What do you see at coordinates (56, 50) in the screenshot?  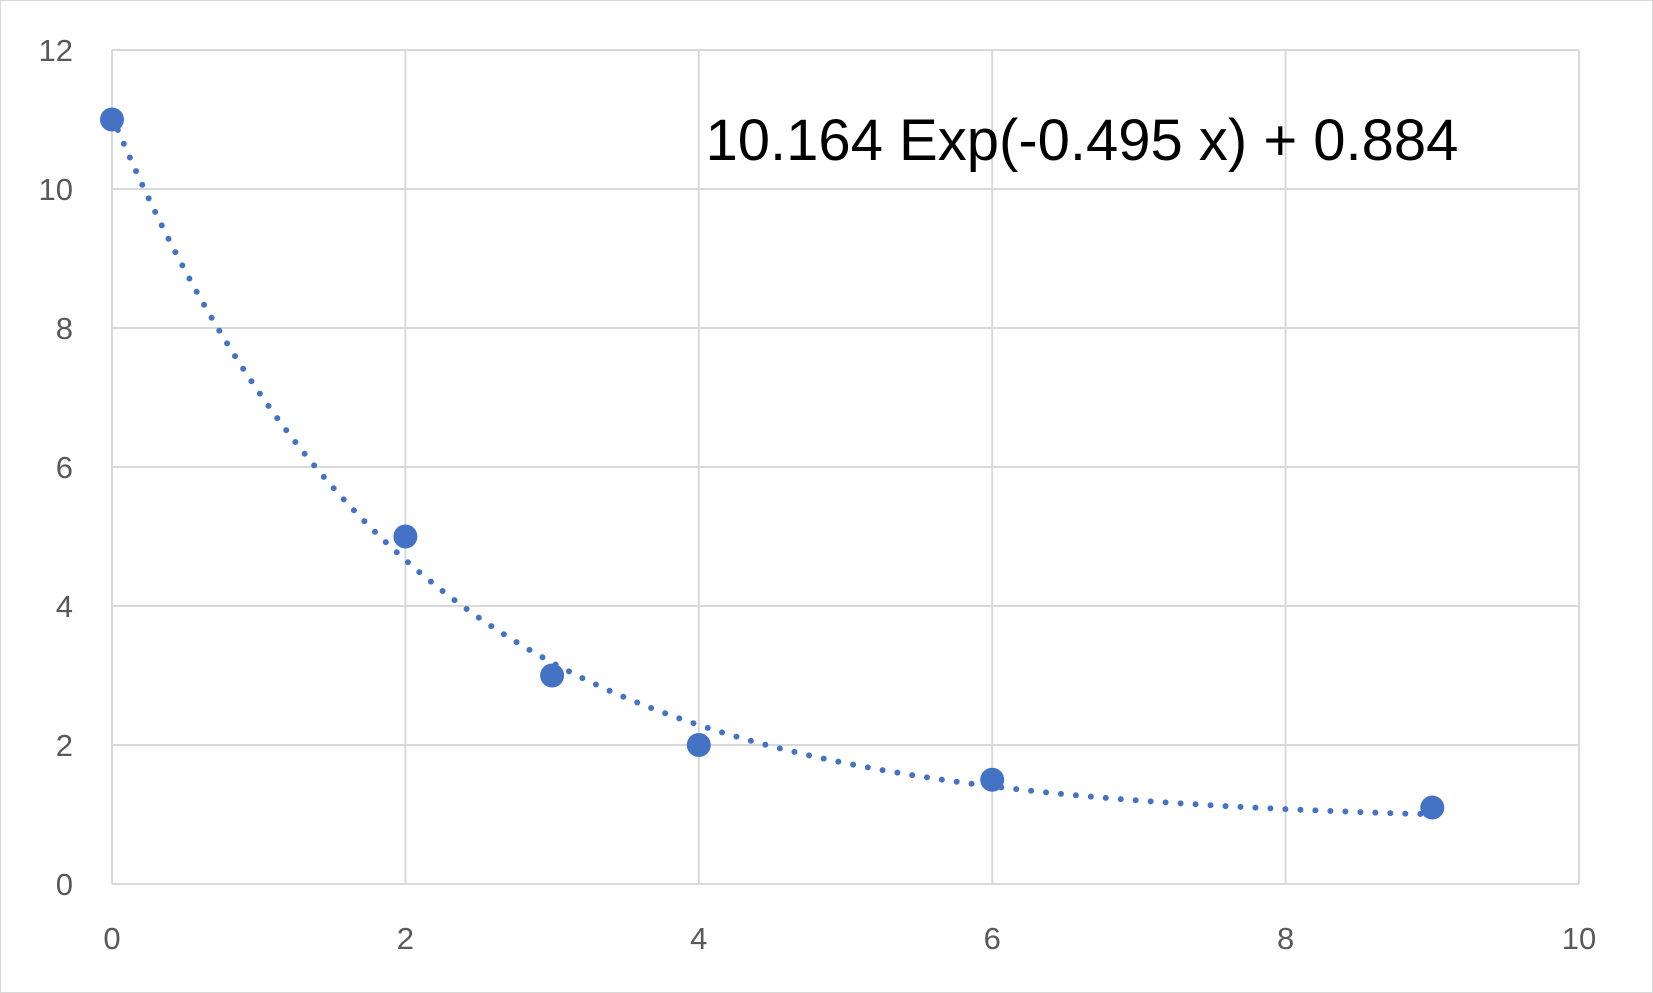 I see `y-tick-label: 12` at bounding box center [56, 50].